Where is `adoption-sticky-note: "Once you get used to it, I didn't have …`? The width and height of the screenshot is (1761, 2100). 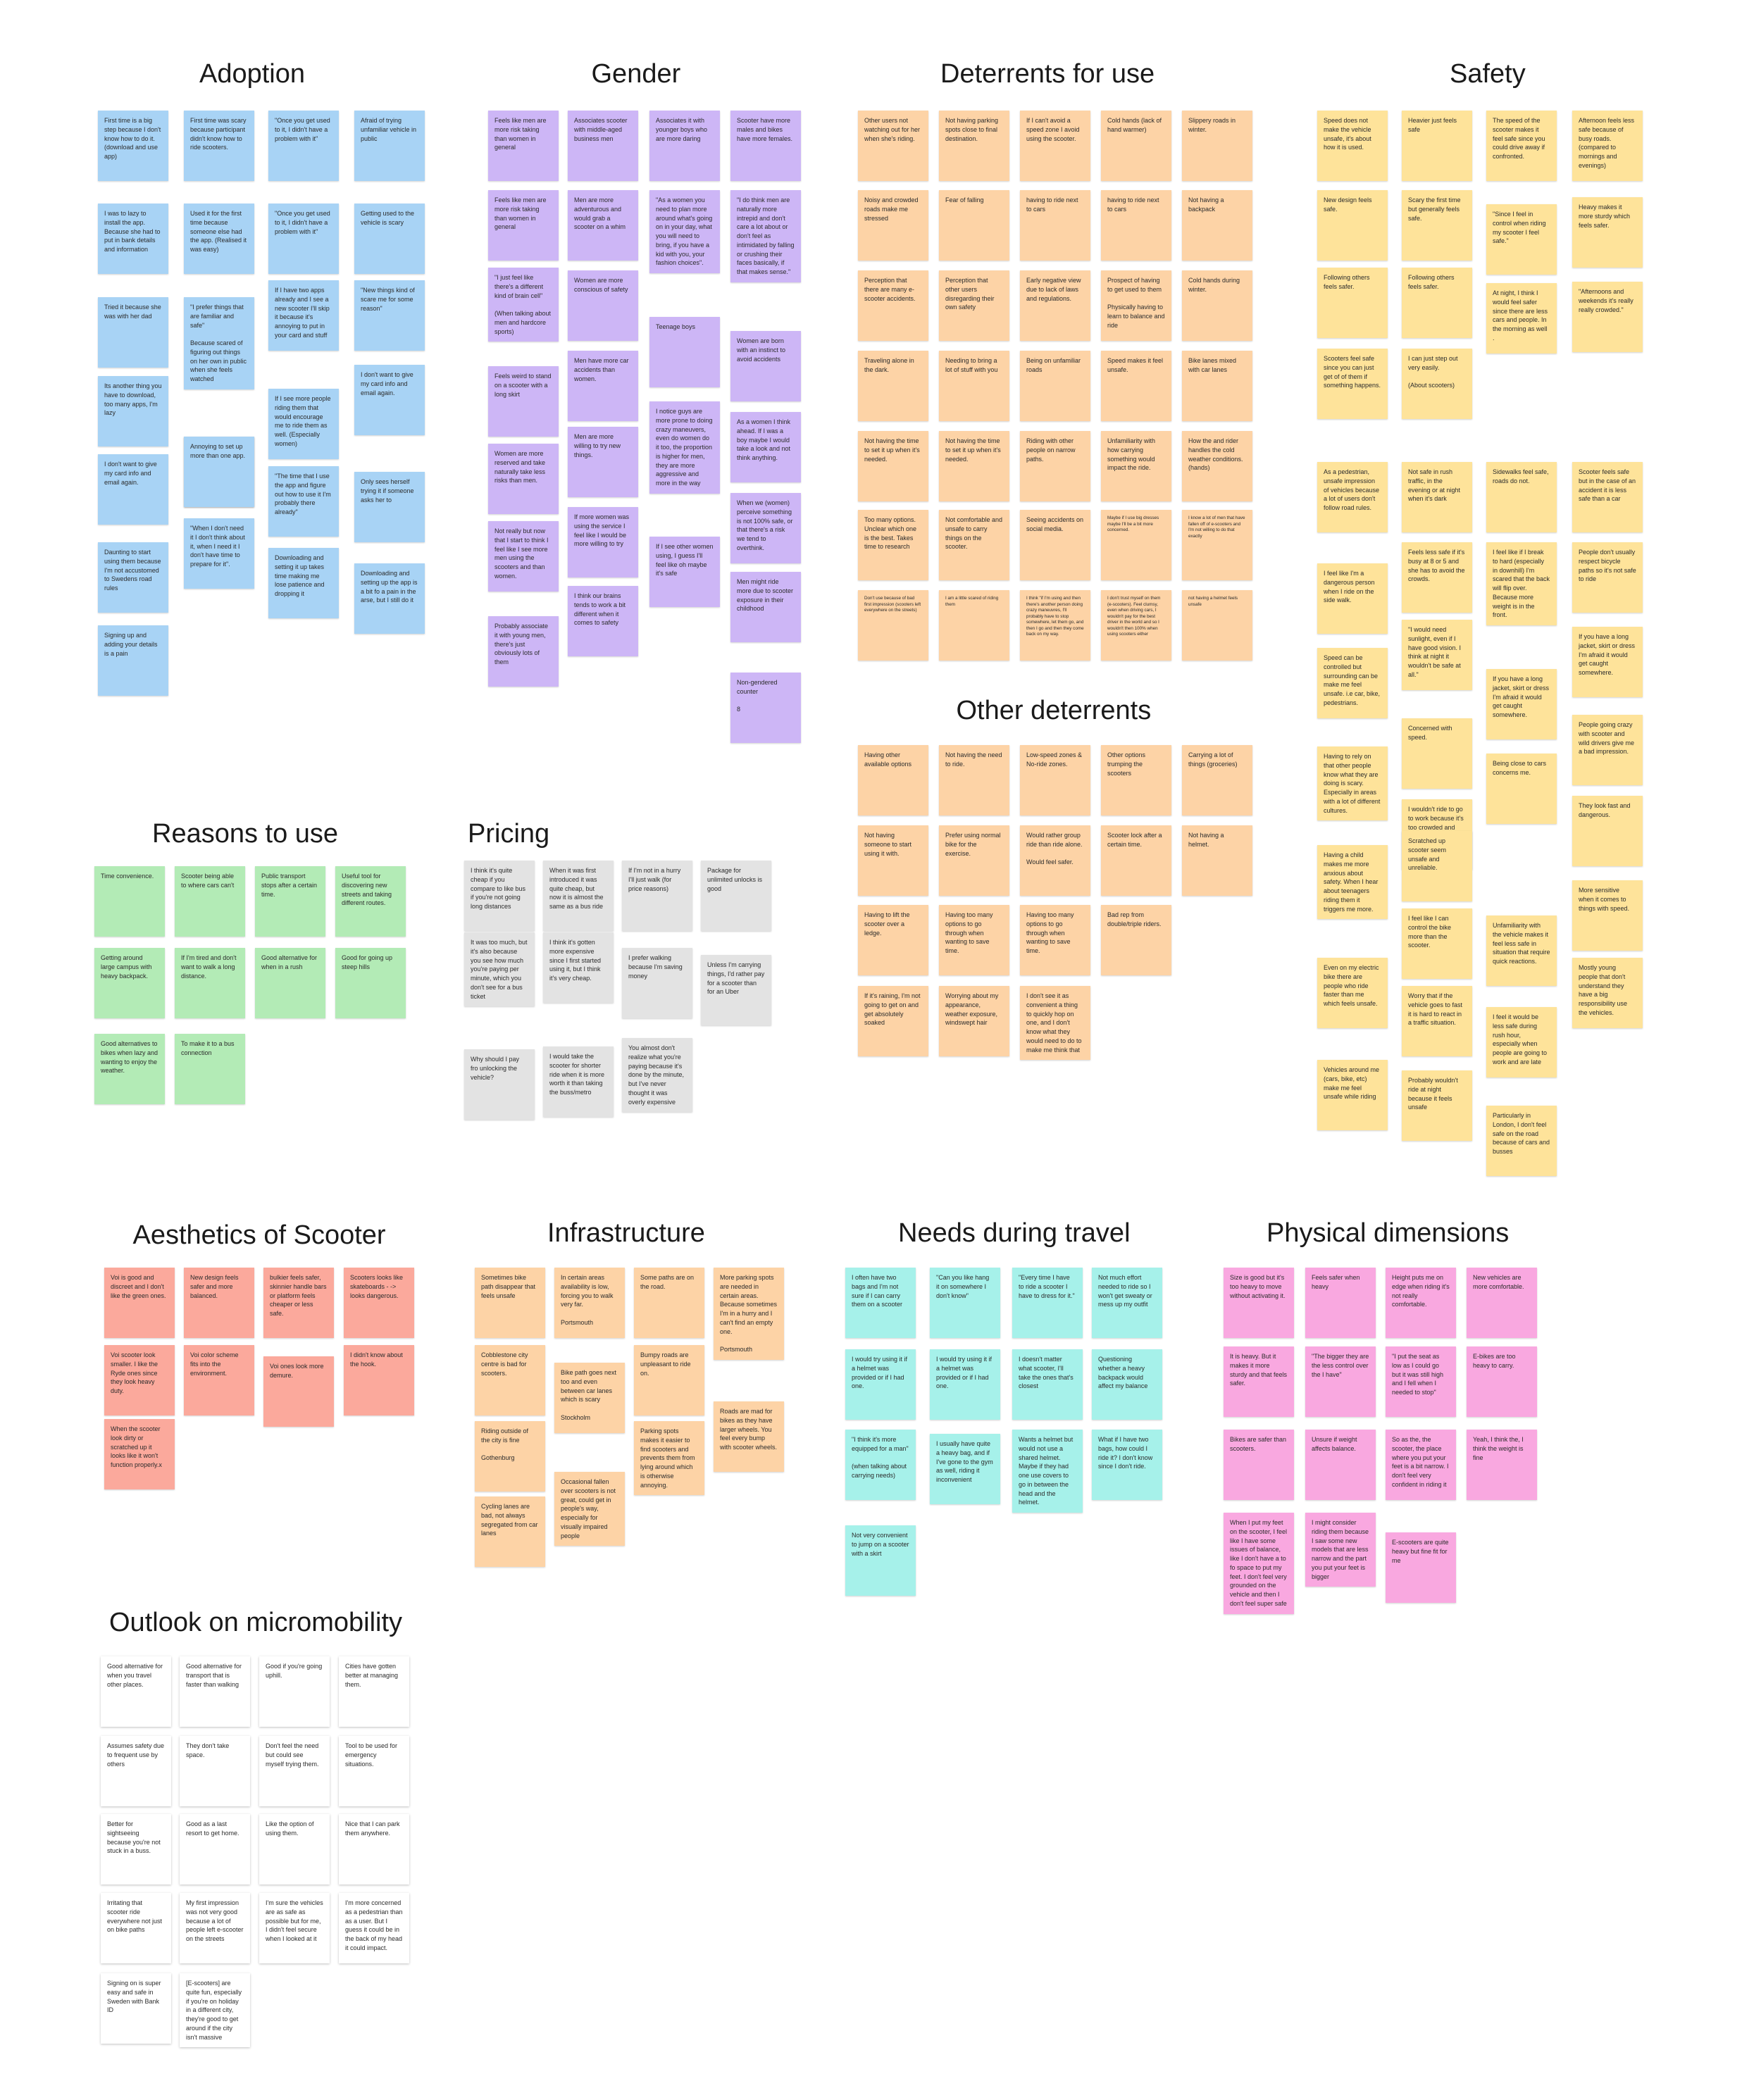 adoption-sticky-note: "Once you get used to it, I didn't have … is located at coordinates (303, 239).